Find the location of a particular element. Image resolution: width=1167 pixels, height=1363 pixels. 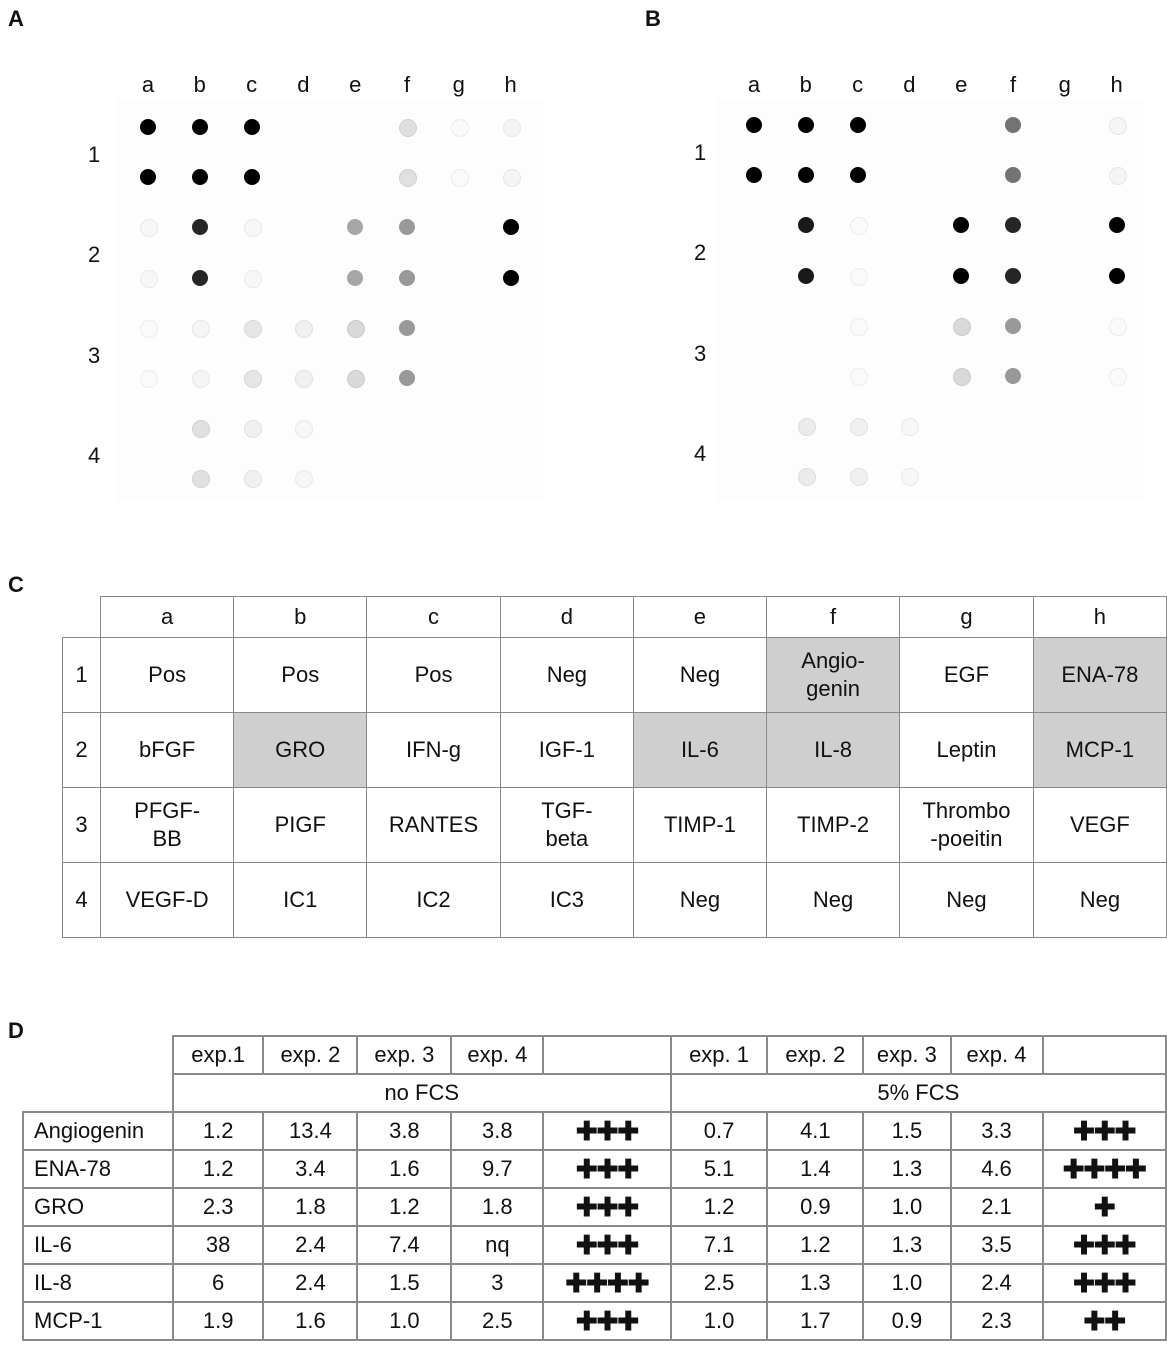

exp-header: exp. 1 is located at coordinates (719, 1055).